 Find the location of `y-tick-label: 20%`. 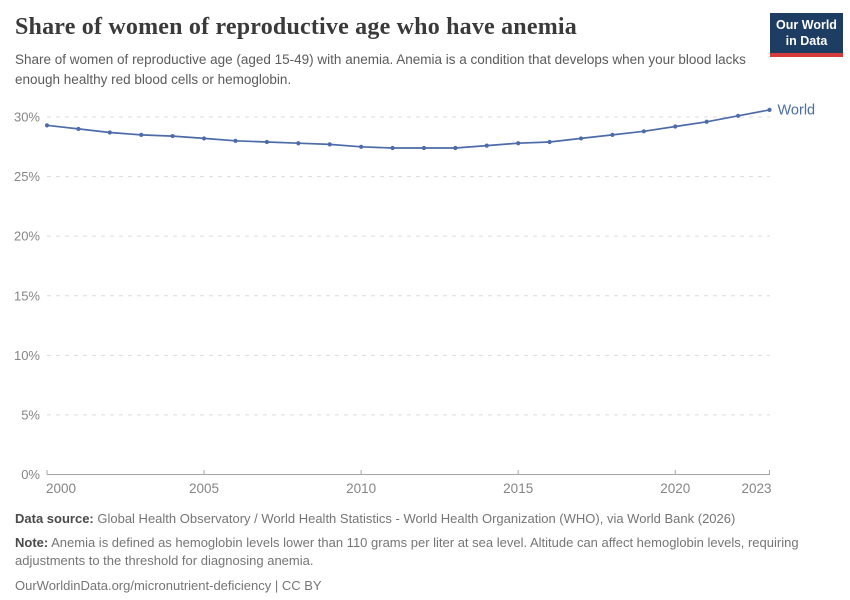

y-tick-label: 20% is located at coordinates (27, 236).